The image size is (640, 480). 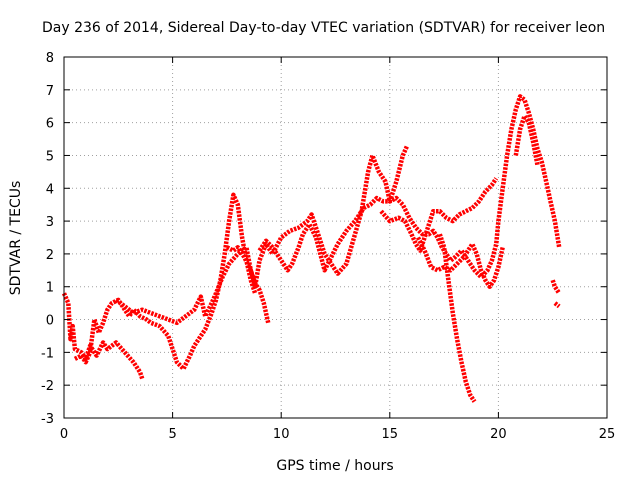 What do you see at coordinates (16, 238) in the screenshot?
I see `y-axis-label: SDTVAR / TECUs` at bounding box center [16, 238].